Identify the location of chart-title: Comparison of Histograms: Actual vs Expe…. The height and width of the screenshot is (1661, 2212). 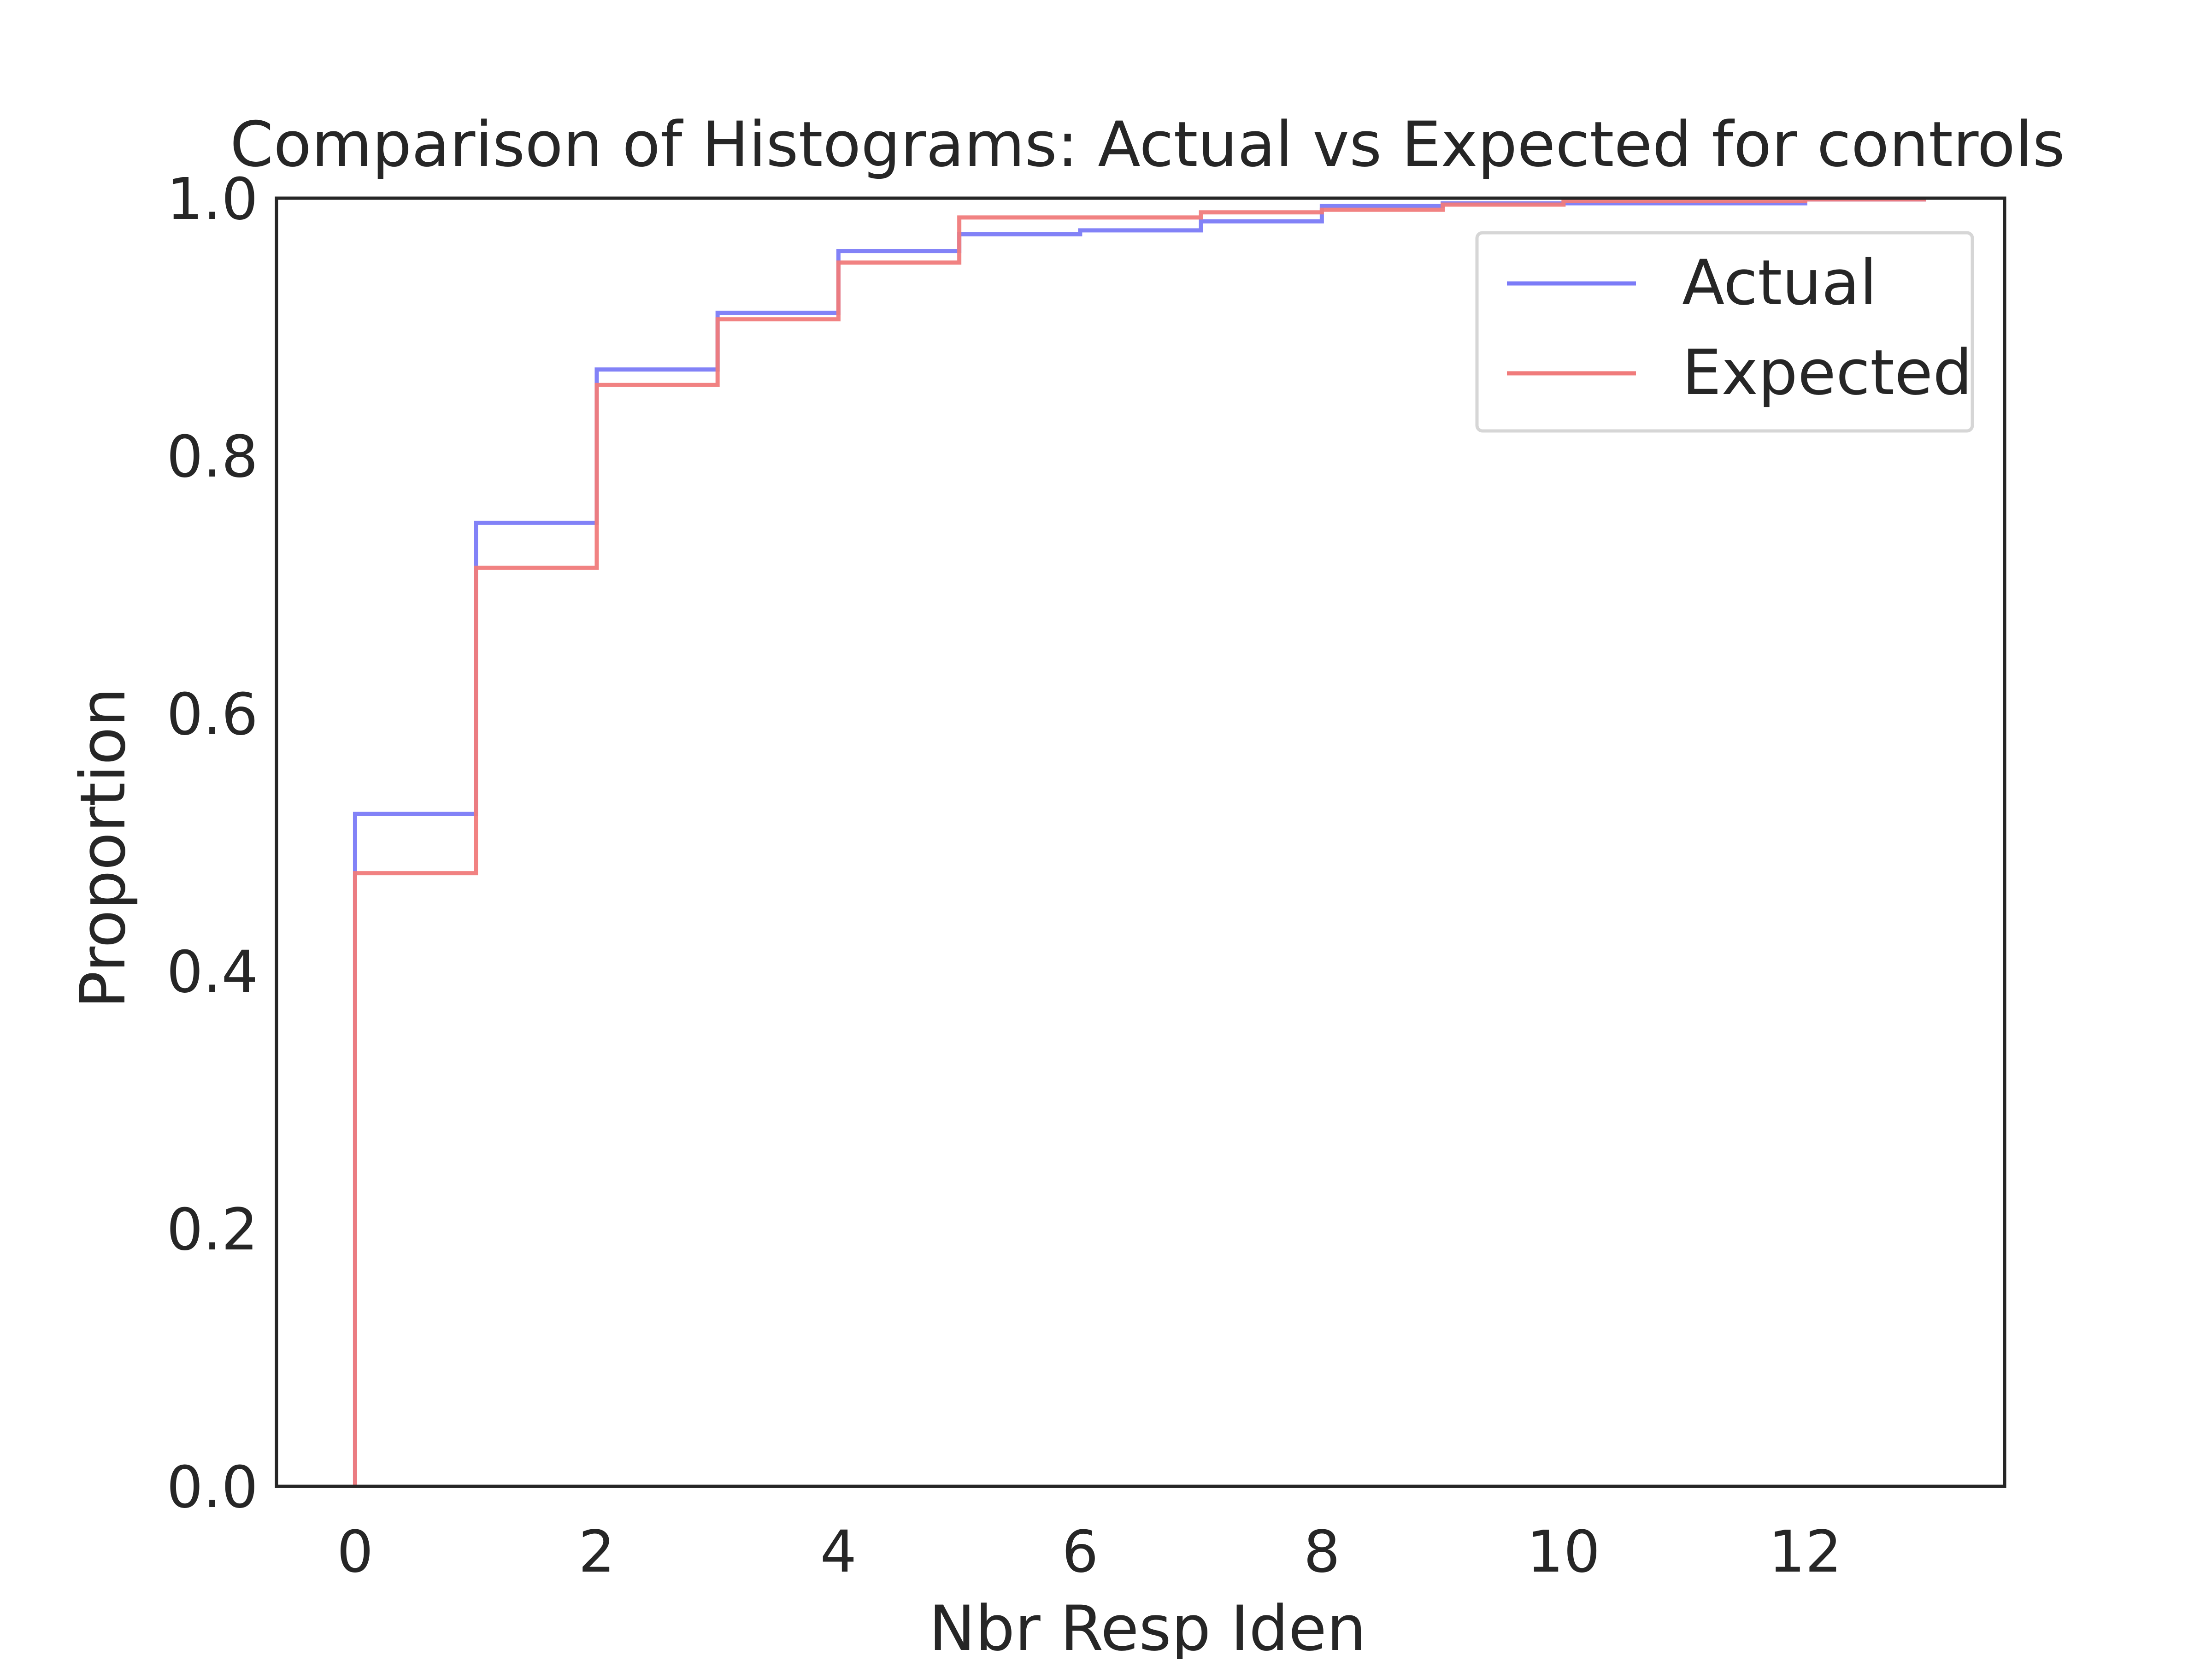
(1147, 144).